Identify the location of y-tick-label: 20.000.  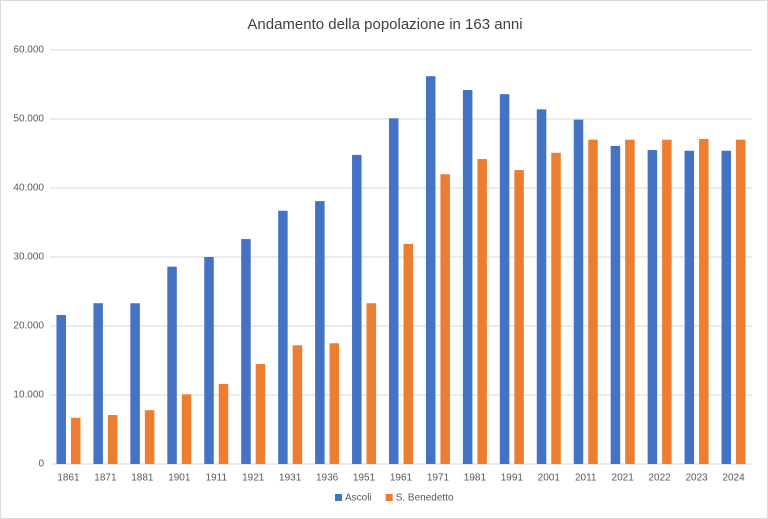
(28, 326).